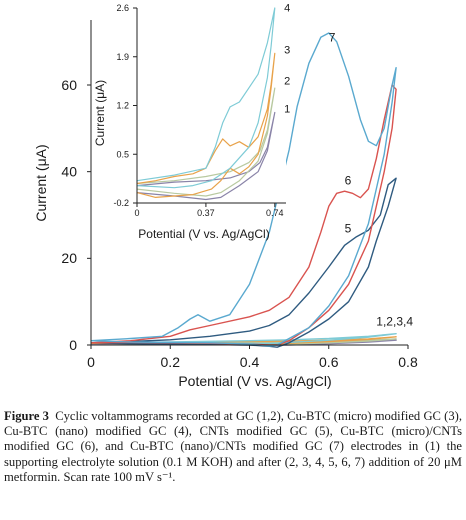 The width and height of the screenshot is (466, 520). What do you see at coordinates (41, 182) in the screenshot?
I see `main-y-axis-label: Current (μA)` at bounding box center [41, 182].